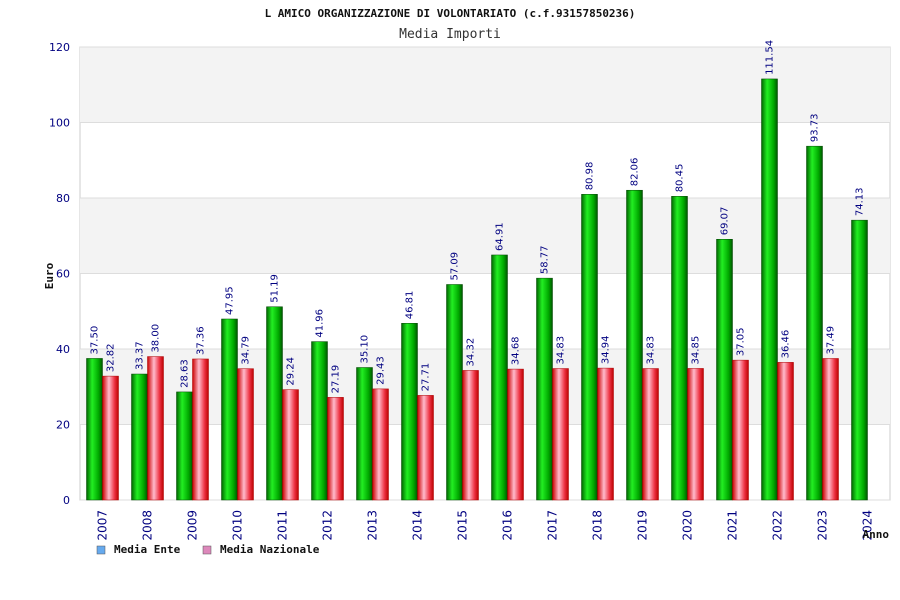 The image size is (900, 600). Describe the element at coordinates (553, 525) in the screenshot. I see `x-tick-label-2017: 2017` at that location.